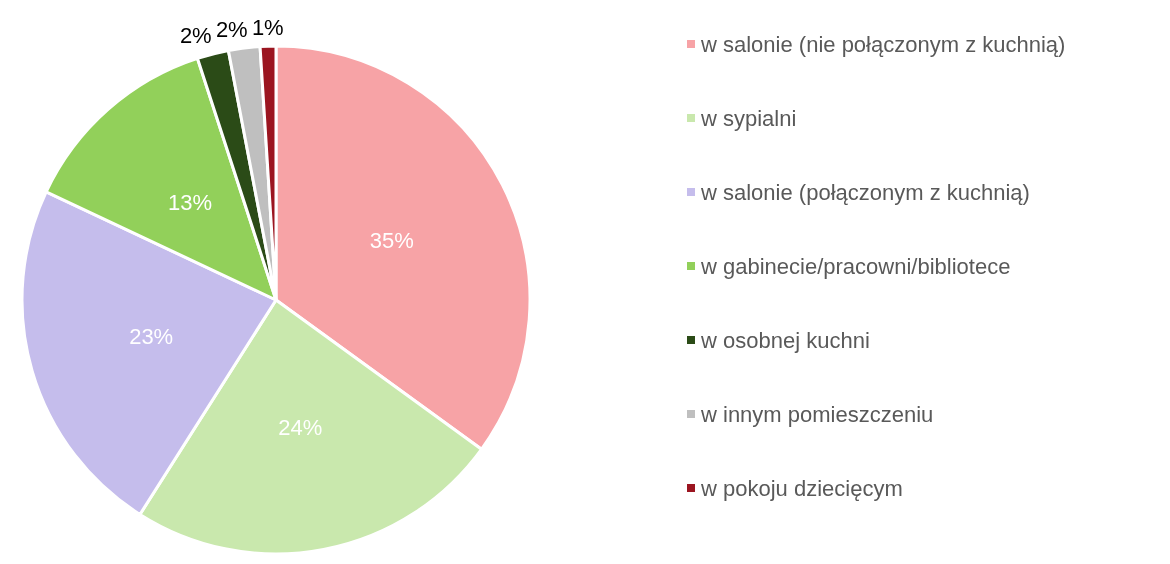  I want to click on legend-label: w salonie (połączonym z kuchnią), so click(865, 192).